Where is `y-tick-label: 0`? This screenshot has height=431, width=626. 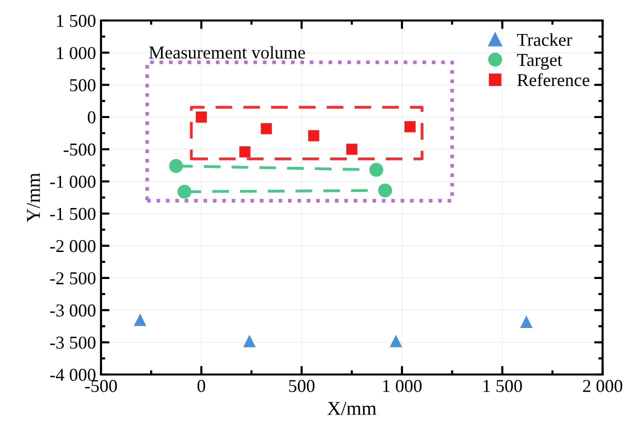 y-tick-label: 0 is located at coordinates (92, 117).